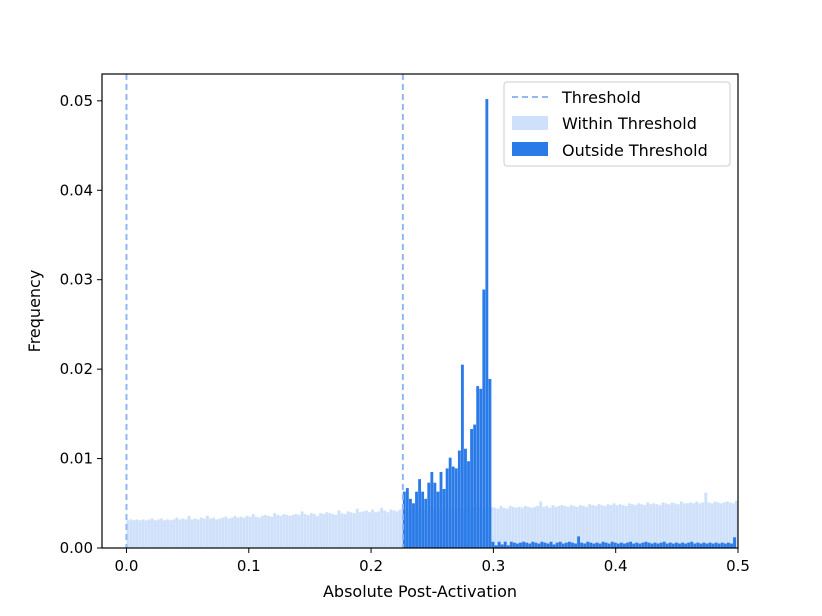 The height and width of the screenshot is (616, 822). Describe the element at coordinates (616, 566) in the screenshot. I see `x-tick-label: 0.4` at that location.